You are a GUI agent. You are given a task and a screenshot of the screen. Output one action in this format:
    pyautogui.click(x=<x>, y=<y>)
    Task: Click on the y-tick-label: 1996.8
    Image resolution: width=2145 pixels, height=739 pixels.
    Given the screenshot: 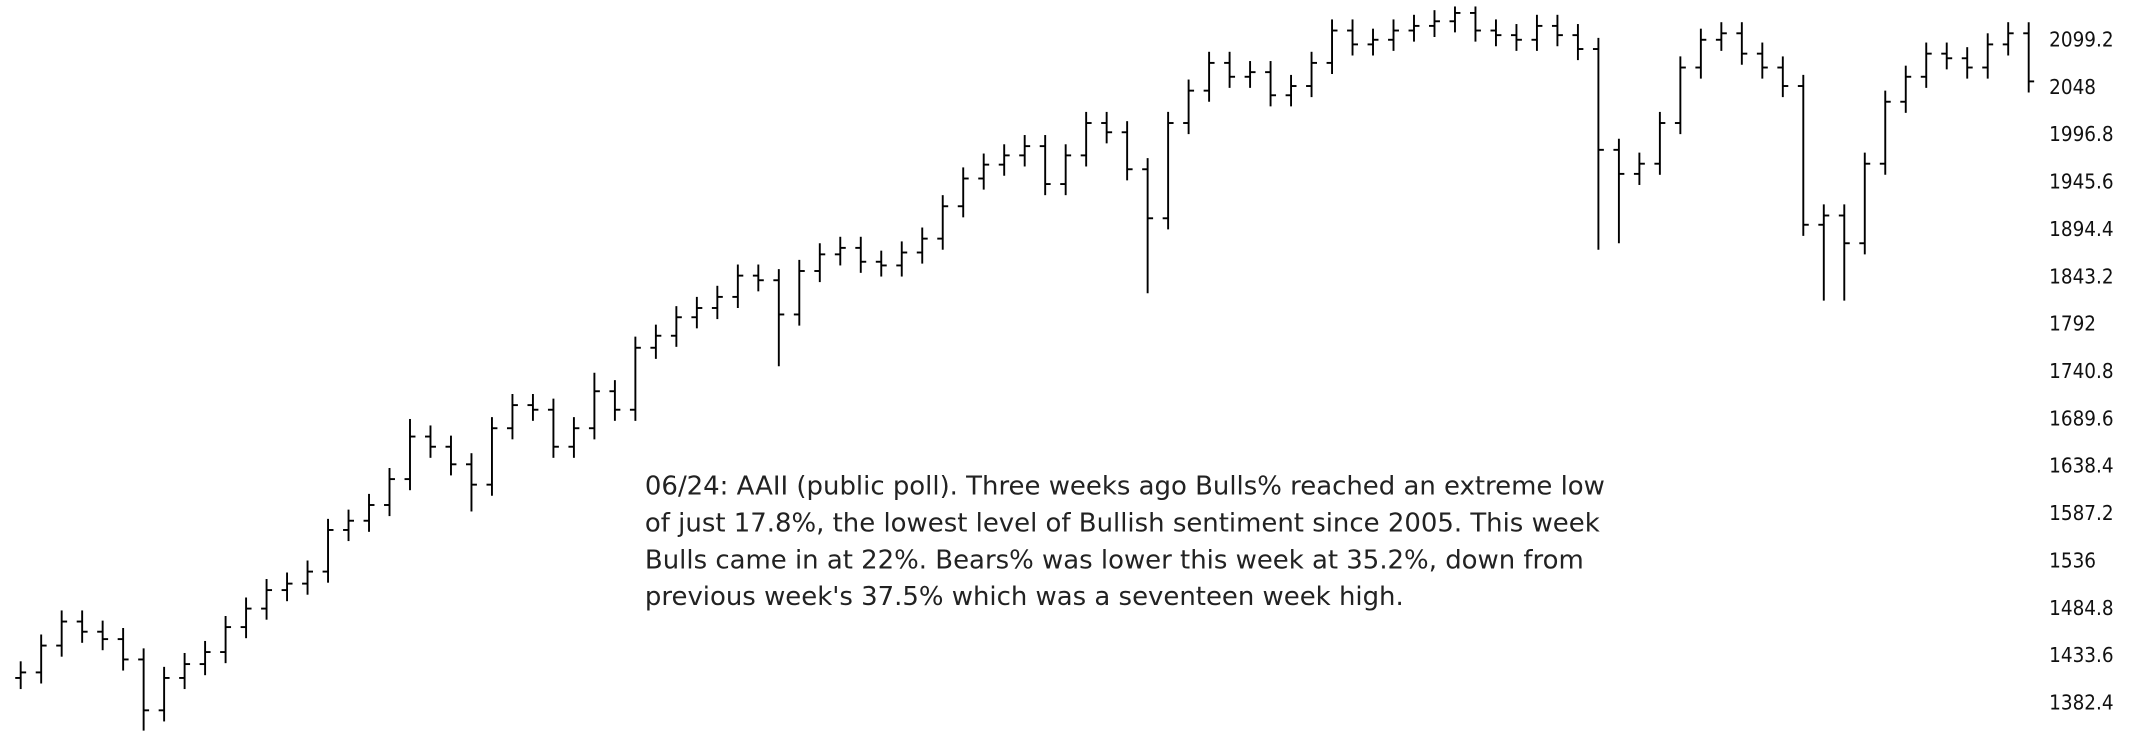 What is the action you would take?
    pyautogui.click(x=2081, y=134)
    